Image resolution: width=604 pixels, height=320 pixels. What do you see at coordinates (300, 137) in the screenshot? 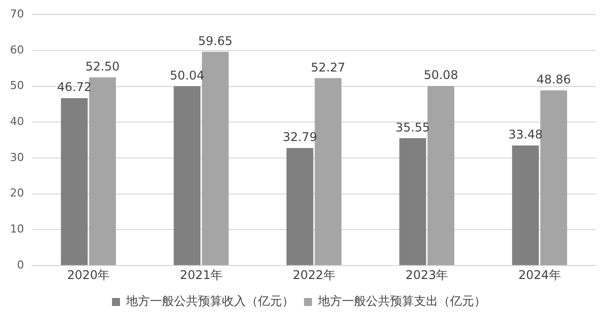
I see `text: 32.79` at bounding box center [300, 137].